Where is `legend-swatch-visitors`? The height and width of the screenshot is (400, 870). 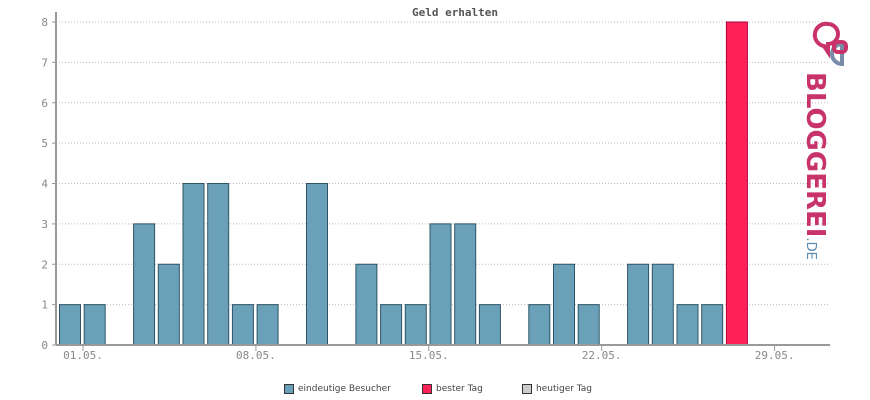
legend-swatch-visitors is located at coordinates (289, 389).